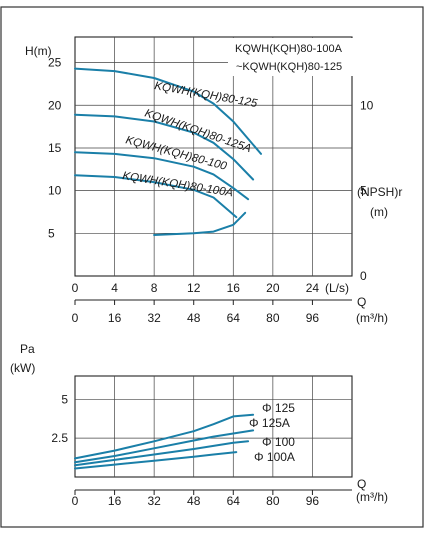  I want to click on top-x-tick-ls: 4, so click(114, 288).